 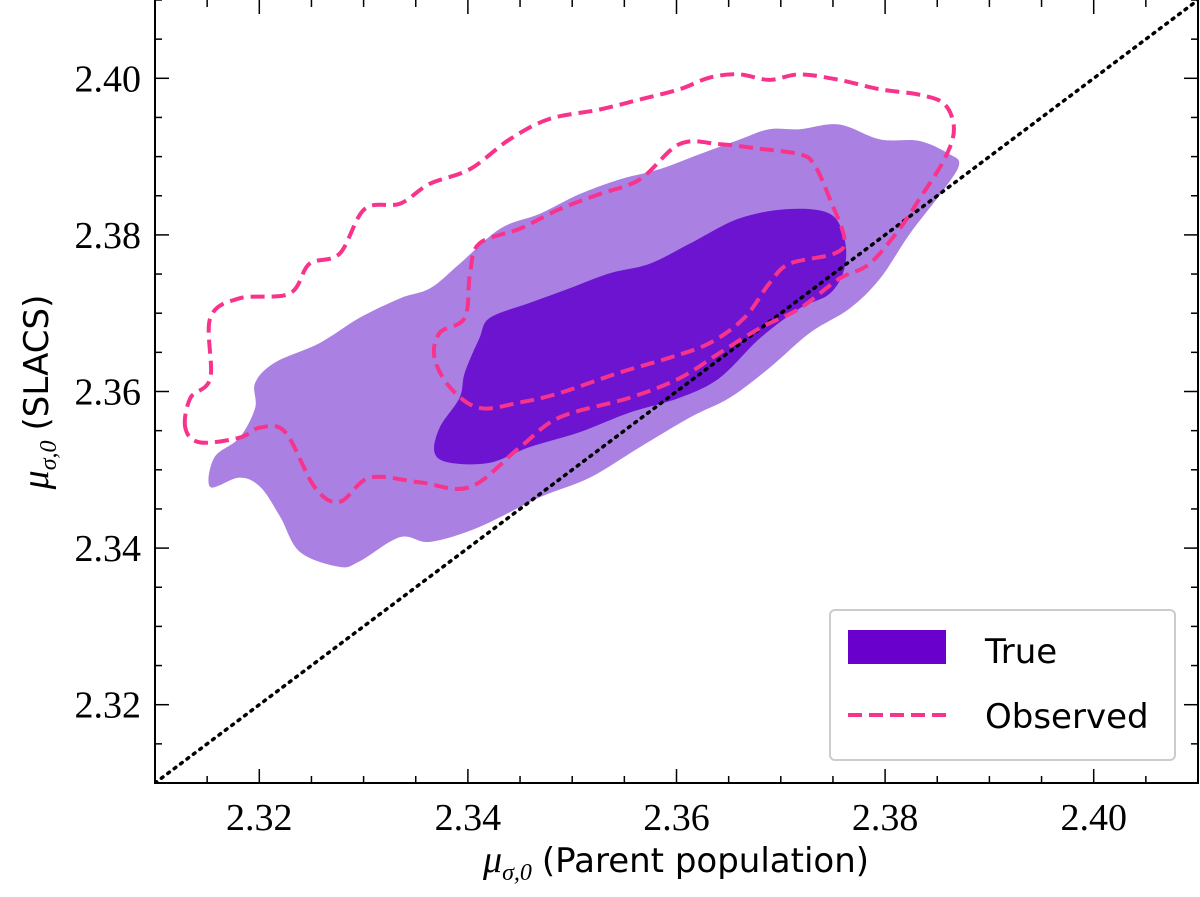 I want to click on x-tick-labels: 2.32 2.34 2.36 2.38 2.40, so click(x=676, y=818).